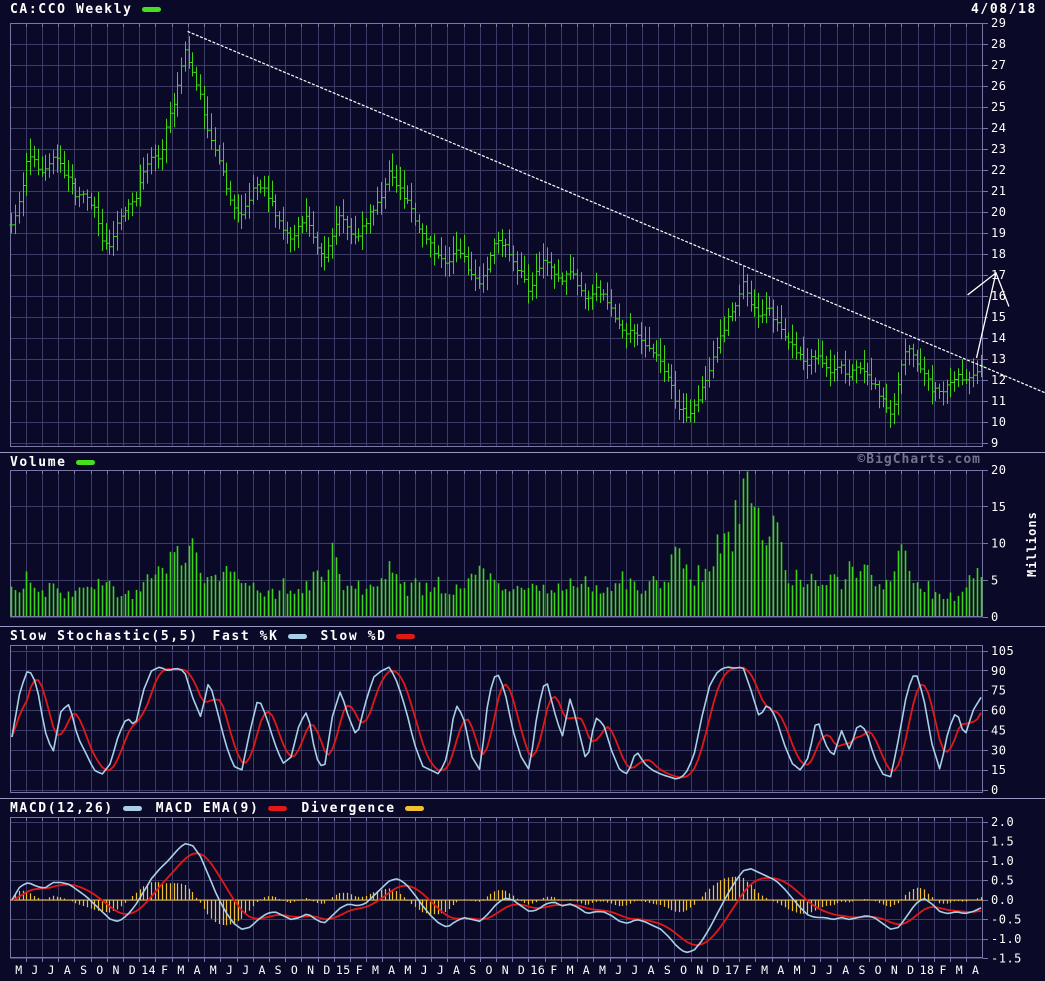 The width and height of the screenshot is (1045, 981). Describe the element at coordinates (1002, 890) in the screenshot. I see `macd-axis-labels: 2.0 1.5 1.0 0.5 0.0 -0.5 -1.0 -1.5` at that location.